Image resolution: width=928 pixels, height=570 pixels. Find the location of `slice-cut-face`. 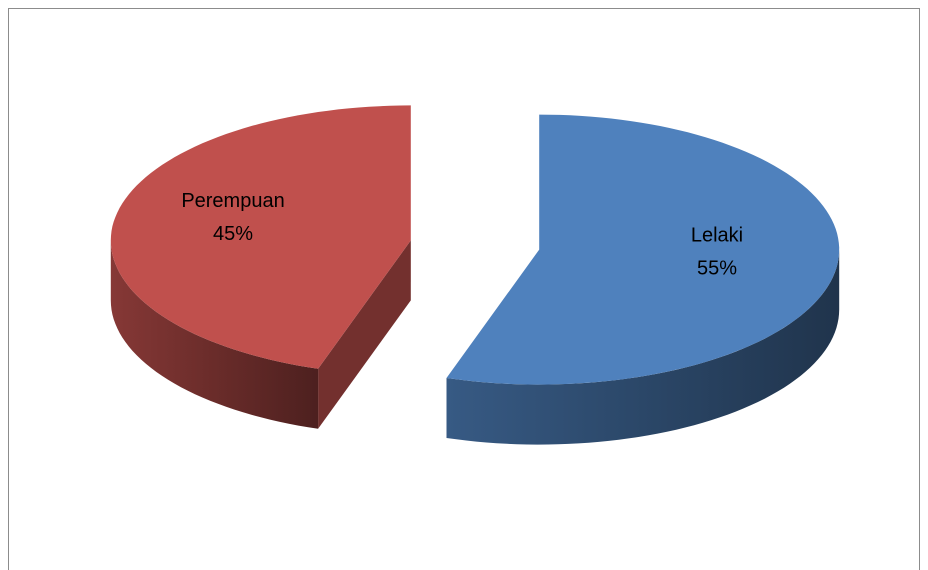

slice-cut-face is located at coordinates (364, 334).